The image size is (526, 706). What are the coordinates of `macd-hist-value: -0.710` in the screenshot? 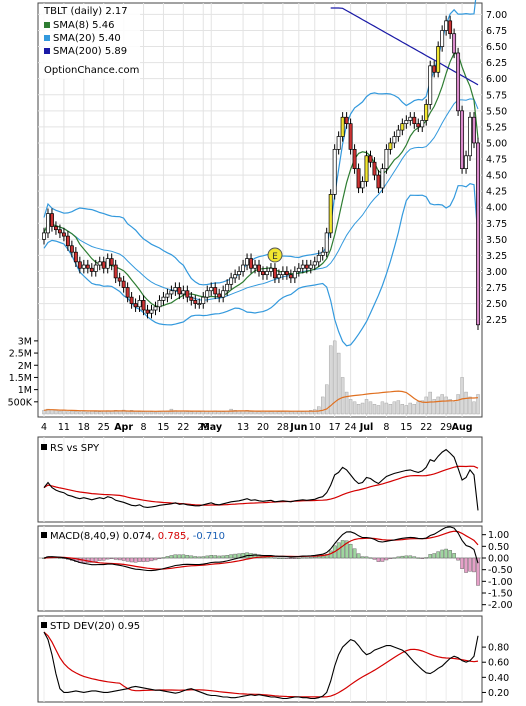 It's located at (209, 536).